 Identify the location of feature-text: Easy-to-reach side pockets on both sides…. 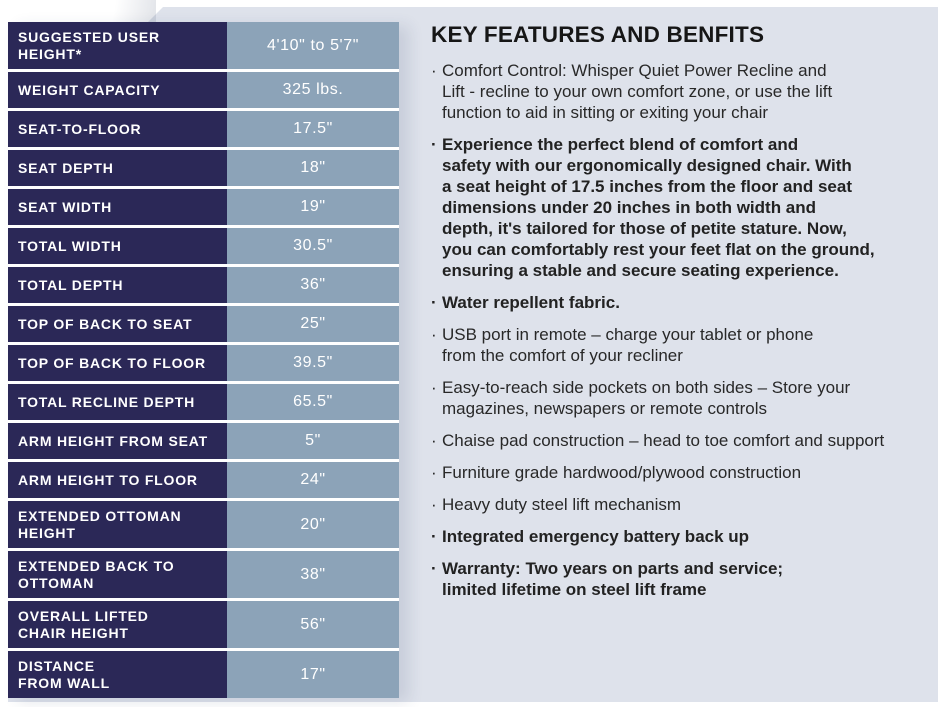
(646, 398).